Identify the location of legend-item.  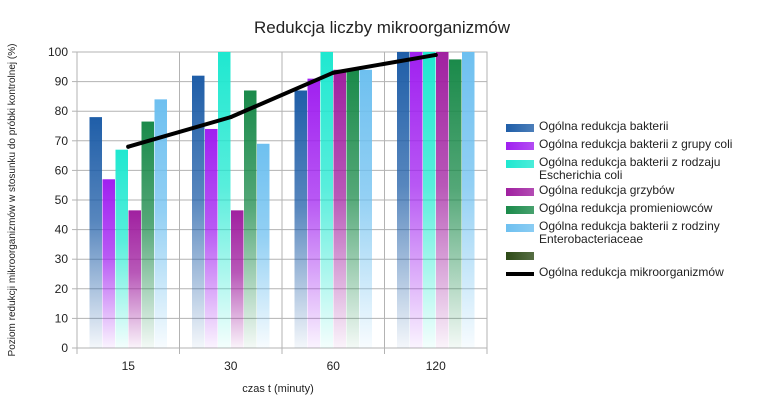
(637, 256).